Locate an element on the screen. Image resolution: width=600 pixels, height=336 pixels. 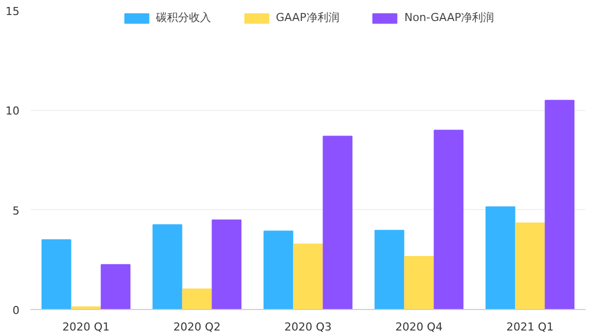
x-tick-label: 2020 Q1 is located at coordinates (86, 327).